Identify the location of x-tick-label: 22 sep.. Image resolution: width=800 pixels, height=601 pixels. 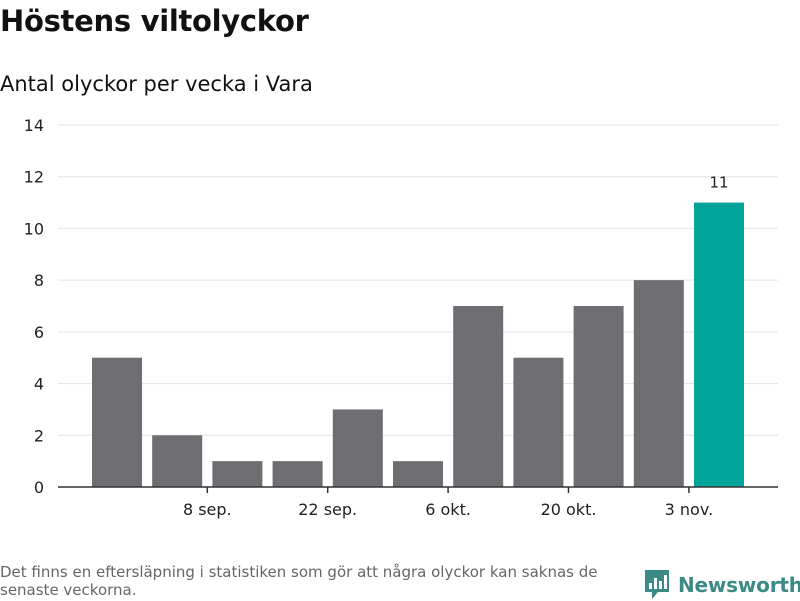
(327, 509).